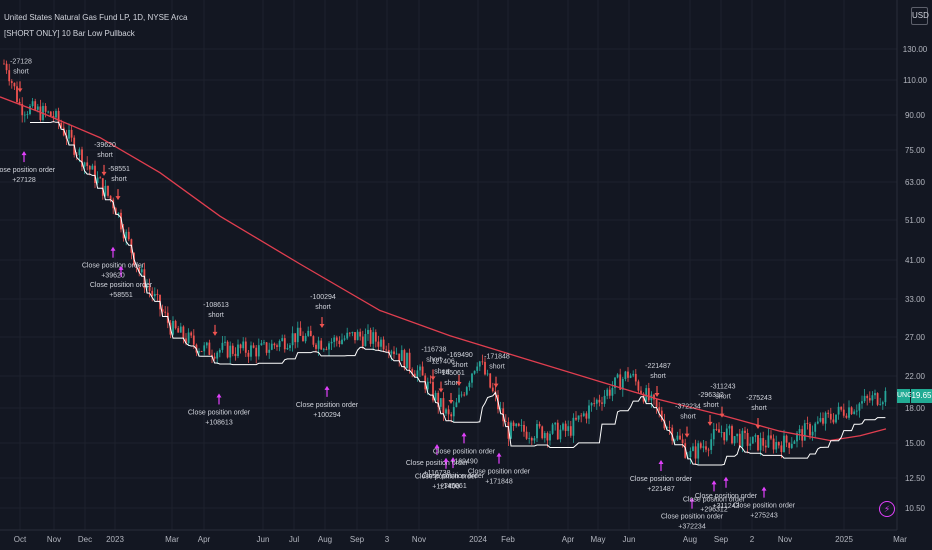  Describe the element at coordinates (28, 121) in the screenshot. I see `trade: -27128 short Close position order +27128` at that location.